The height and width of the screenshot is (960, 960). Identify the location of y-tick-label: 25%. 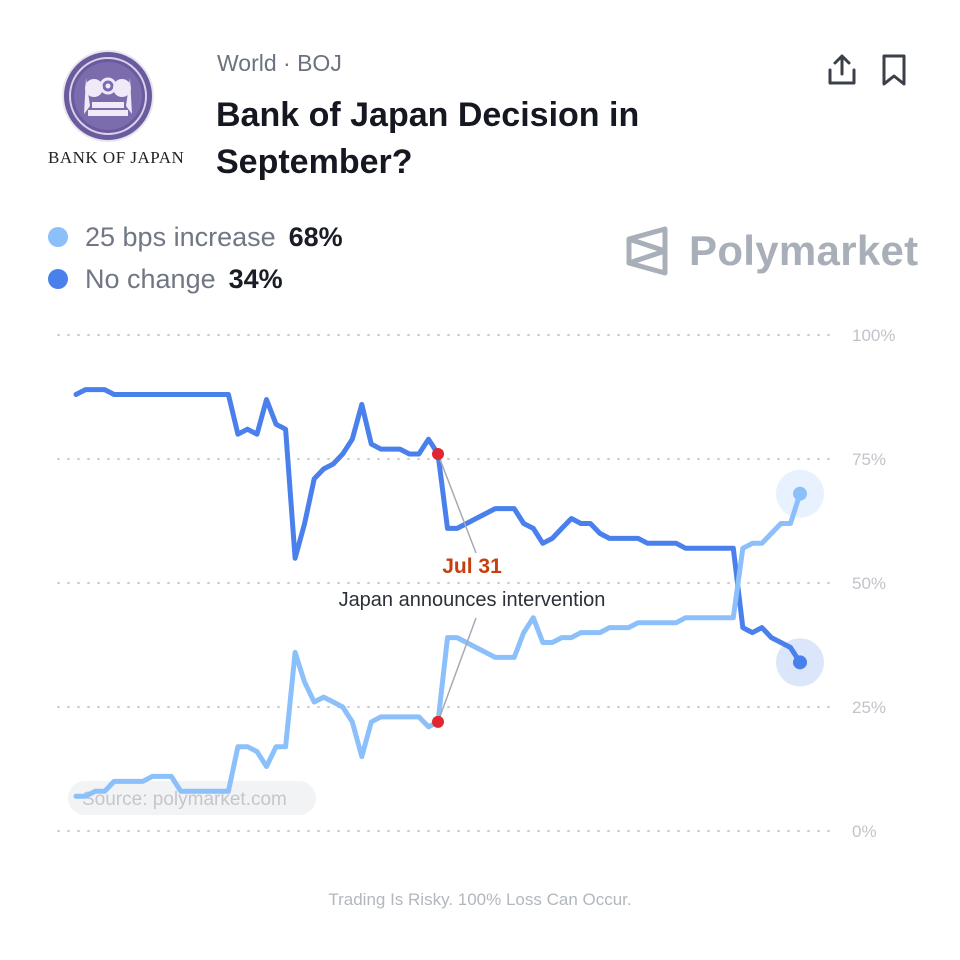
(869, 707).